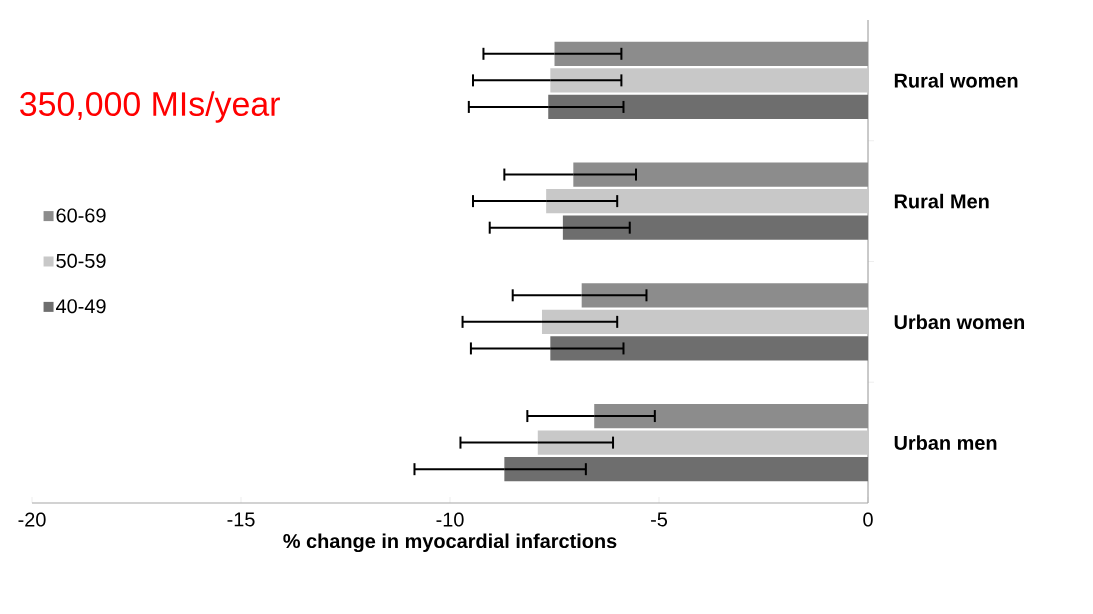 The image size is (1093, 614). I want to click on x-tick-label: 0, so click(868, 519).